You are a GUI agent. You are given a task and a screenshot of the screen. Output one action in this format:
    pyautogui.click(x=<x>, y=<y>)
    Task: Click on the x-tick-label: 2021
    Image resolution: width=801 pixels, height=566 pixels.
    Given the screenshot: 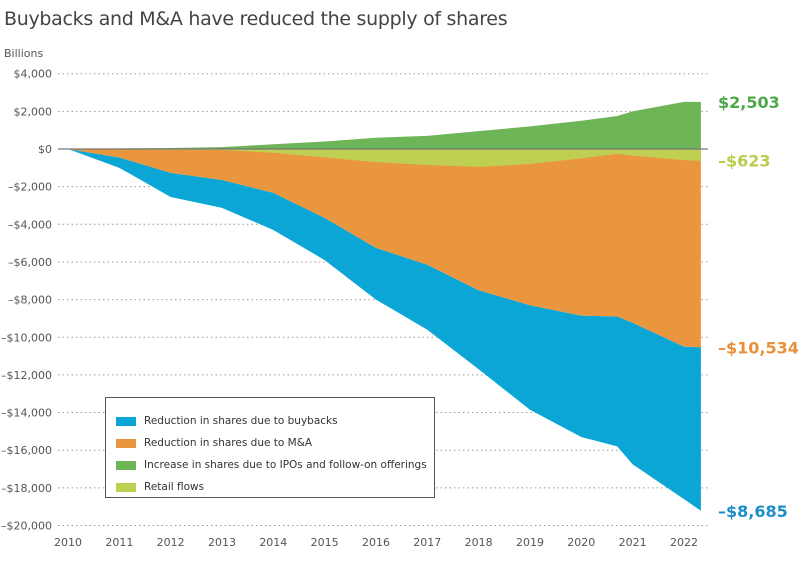 What is the action you would take?
    pyautogui.click(x=633, y=542)
    